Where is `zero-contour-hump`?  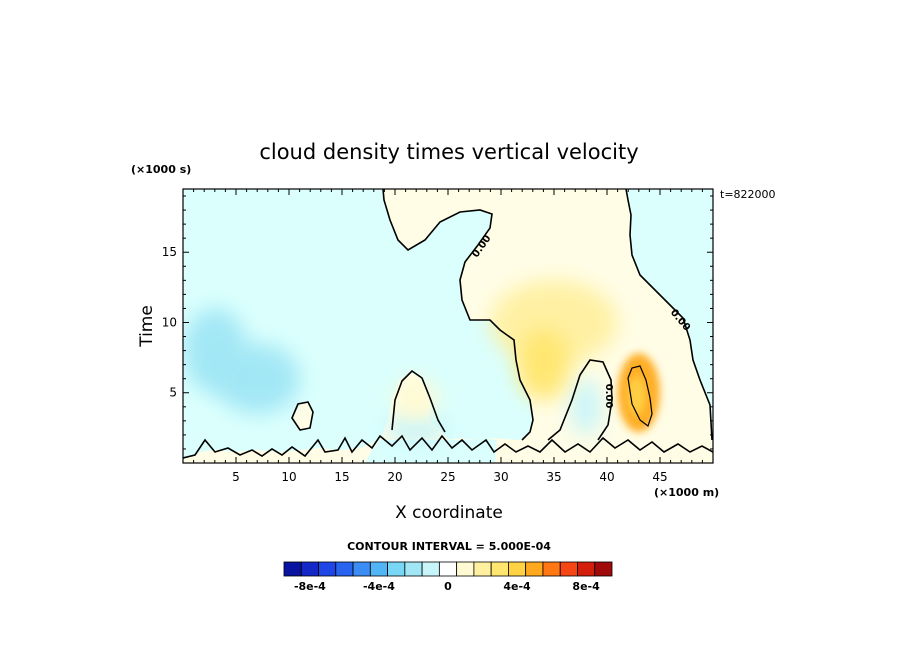
zero-contour-hump is located at coordinates (418, 401).